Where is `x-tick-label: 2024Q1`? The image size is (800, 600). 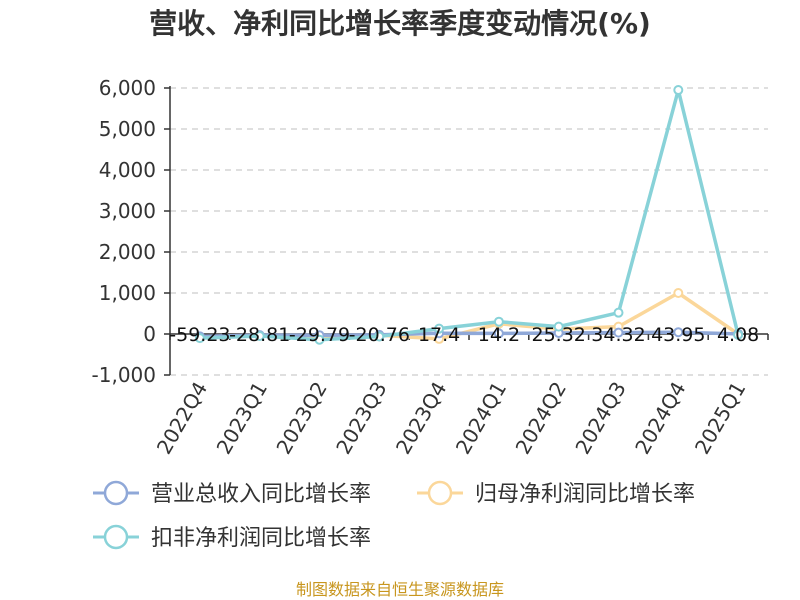 x-tick-label: 2024Q1 is located at coordinates (481, 418).